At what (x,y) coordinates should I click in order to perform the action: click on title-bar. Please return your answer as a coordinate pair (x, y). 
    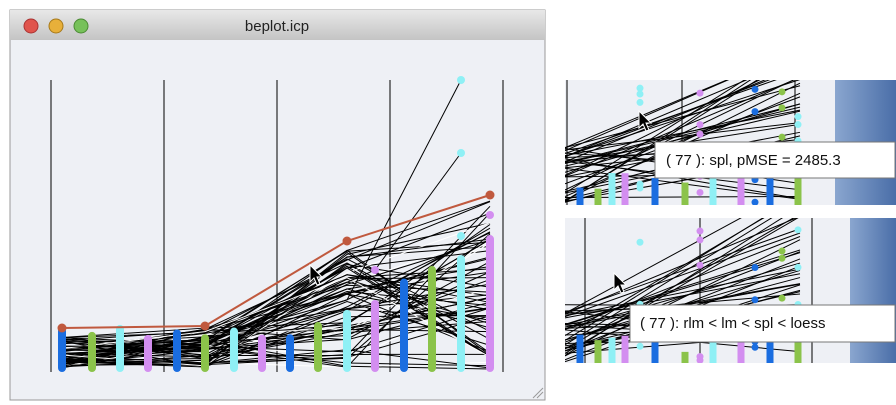
    Looking at the image, I should click on (277, 25).